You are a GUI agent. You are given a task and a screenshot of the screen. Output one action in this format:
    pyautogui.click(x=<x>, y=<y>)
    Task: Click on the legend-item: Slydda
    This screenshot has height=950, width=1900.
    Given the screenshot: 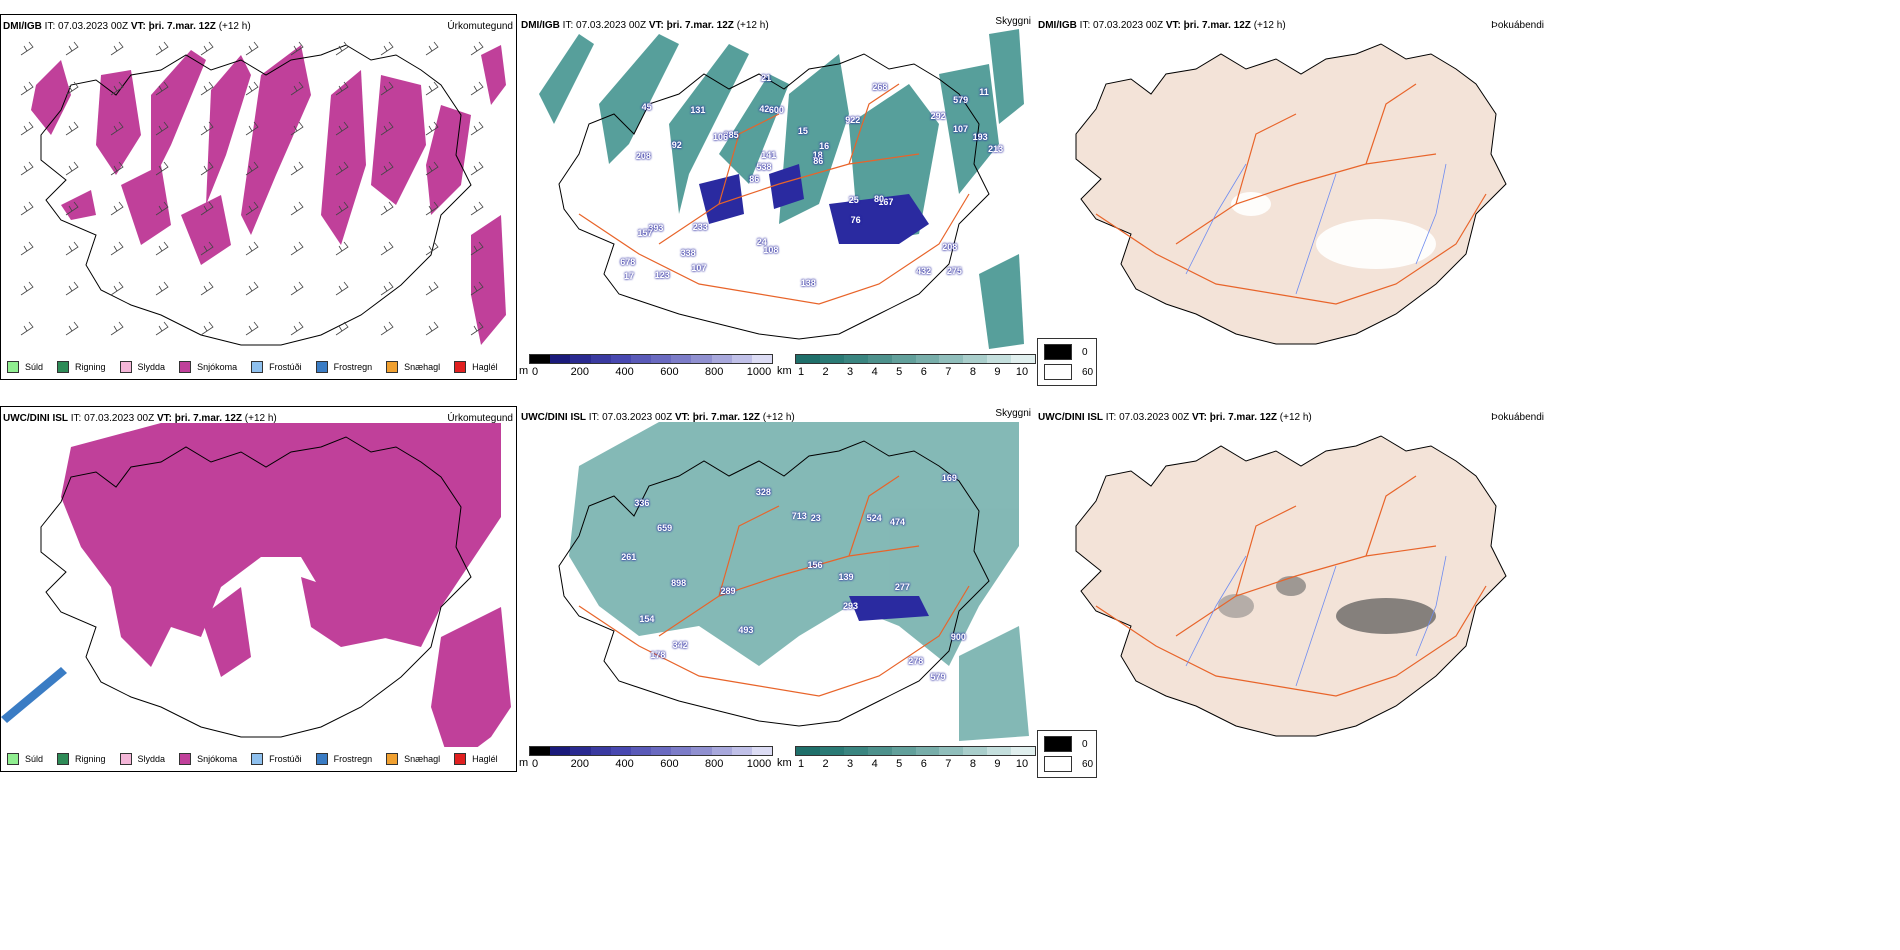 What is the action you would take?
    pyautogui.click(x=142, y=759)
    